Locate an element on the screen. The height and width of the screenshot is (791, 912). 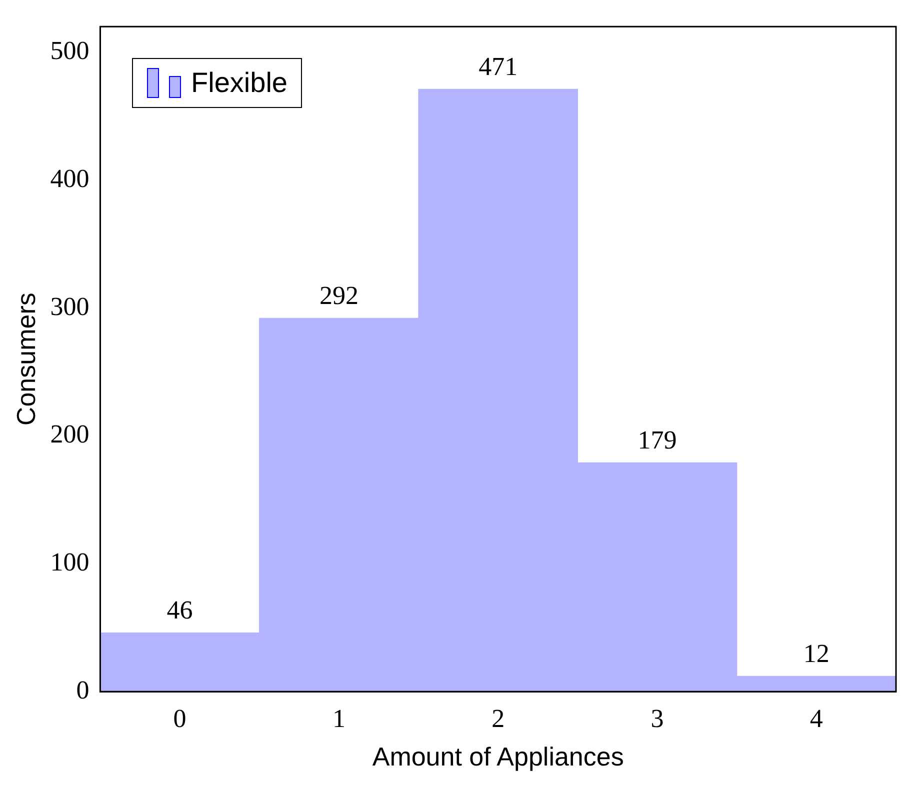
y-tick-label: 500 is located at coordinates (70, 51).